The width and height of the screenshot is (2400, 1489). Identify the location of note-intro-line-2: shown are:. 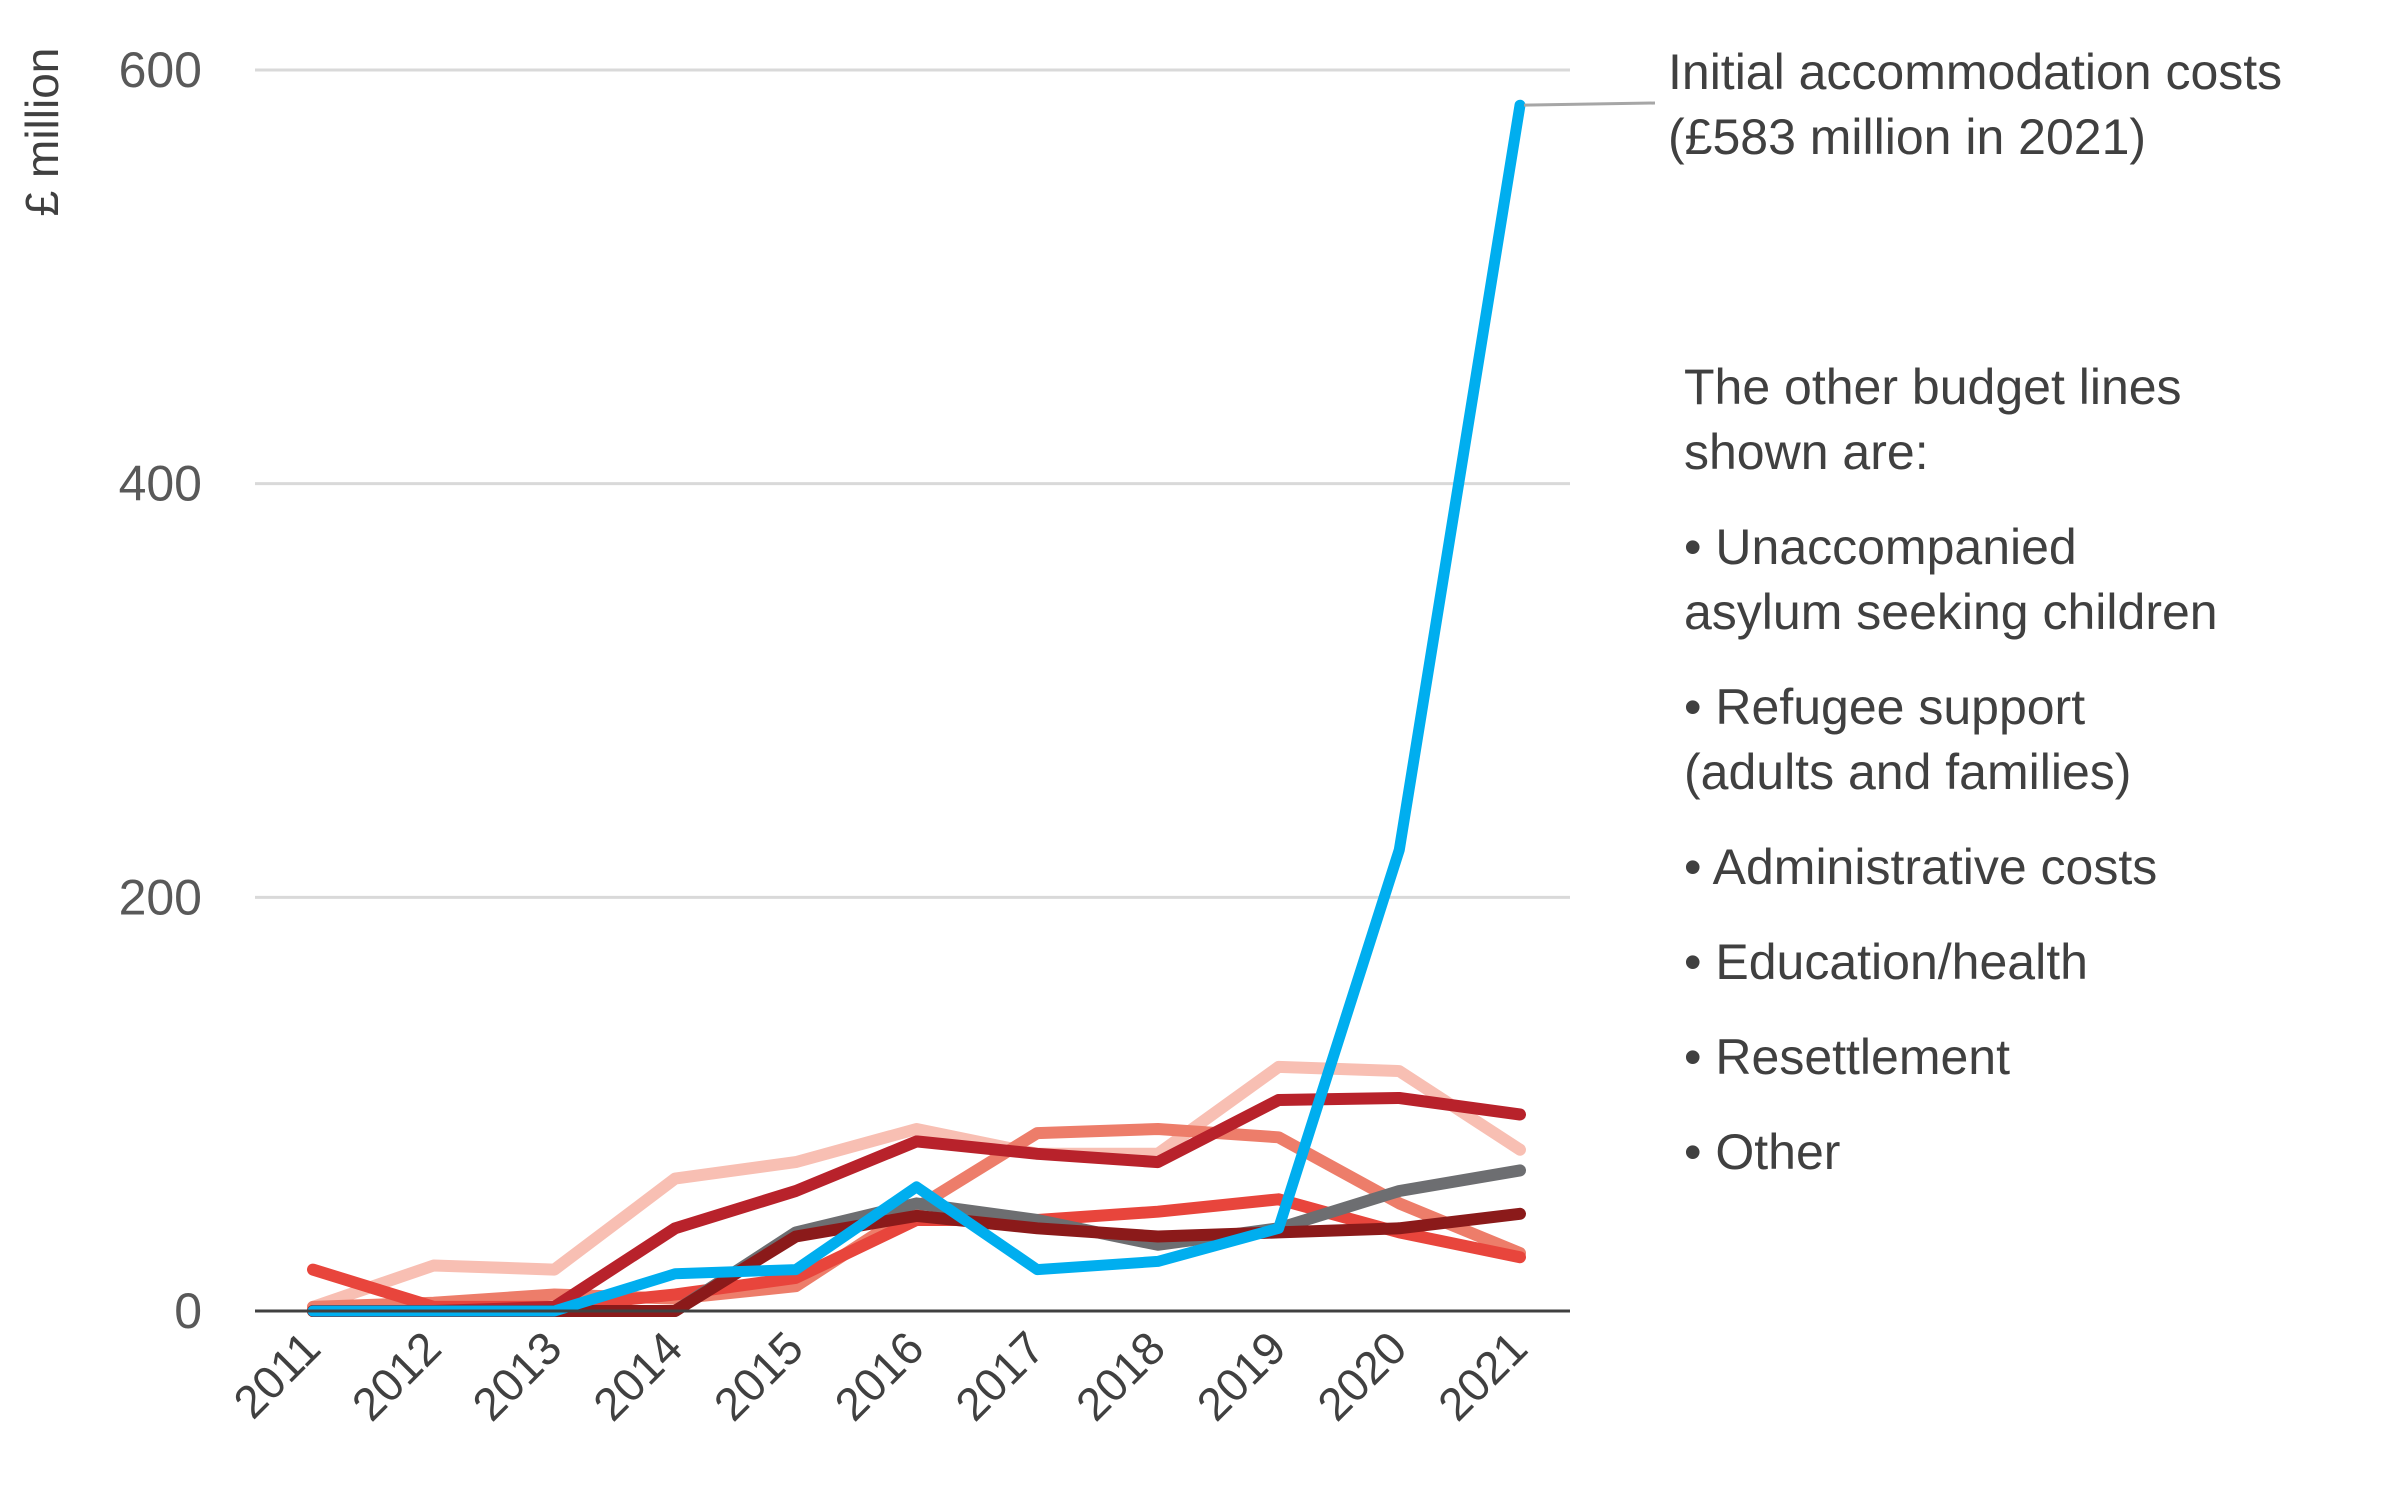
(1806, 452).